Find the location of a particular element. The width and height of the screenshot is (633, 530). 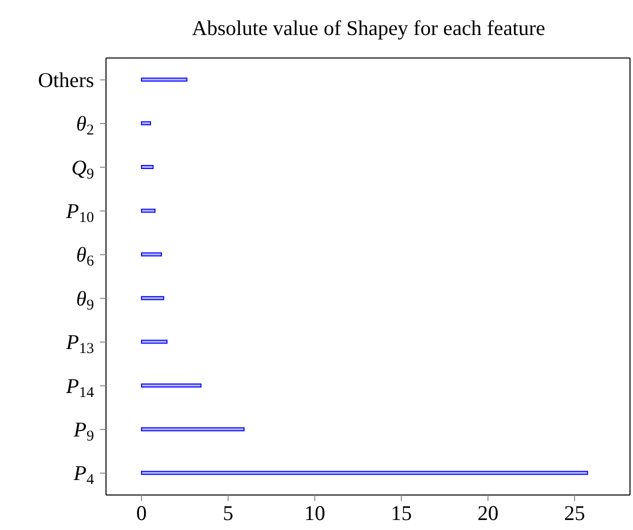

y-tick-label: θ$_{6}$ is located at coordinates (85, 256).